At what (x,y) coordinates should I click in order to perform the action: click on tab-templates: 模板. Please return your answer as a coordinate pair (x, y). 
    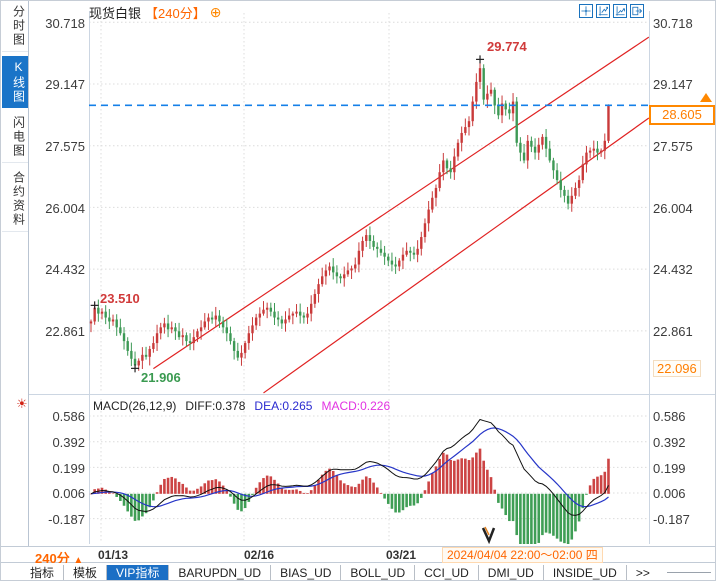
    Looking at the image, I should click on (84, 572).